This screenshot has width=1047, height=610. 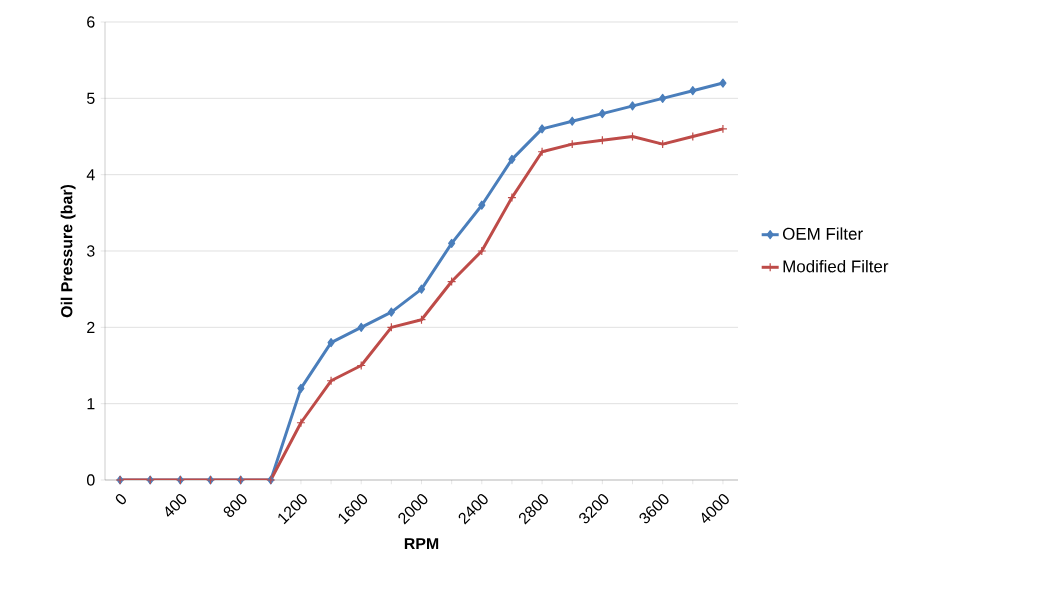 What do you see at coordinates (91, 98) in the screenshot?
I see `y-tick-label: 5` at bounding box center [91, 98].